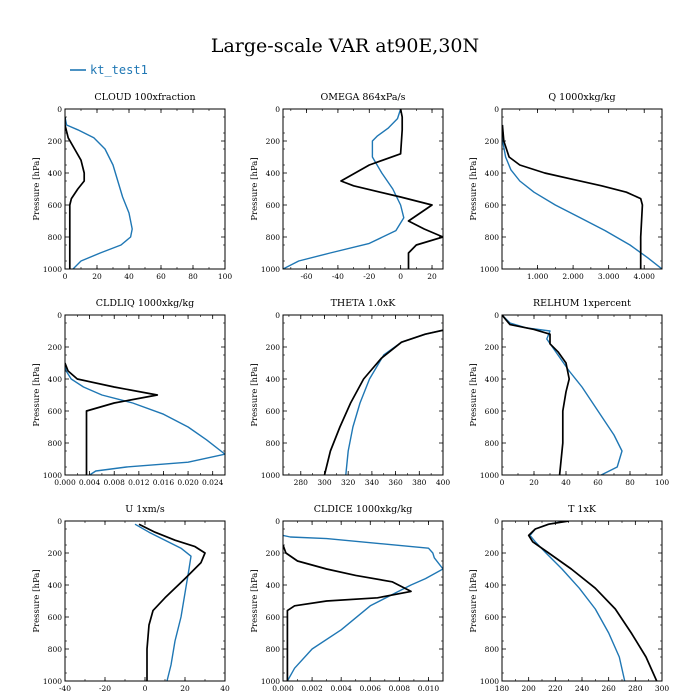 The image size is (700, 700). Describe the element at coordinates (581, 97) in the screenshot. I see `panel-title: Q 1000xkg/kg` at that location.